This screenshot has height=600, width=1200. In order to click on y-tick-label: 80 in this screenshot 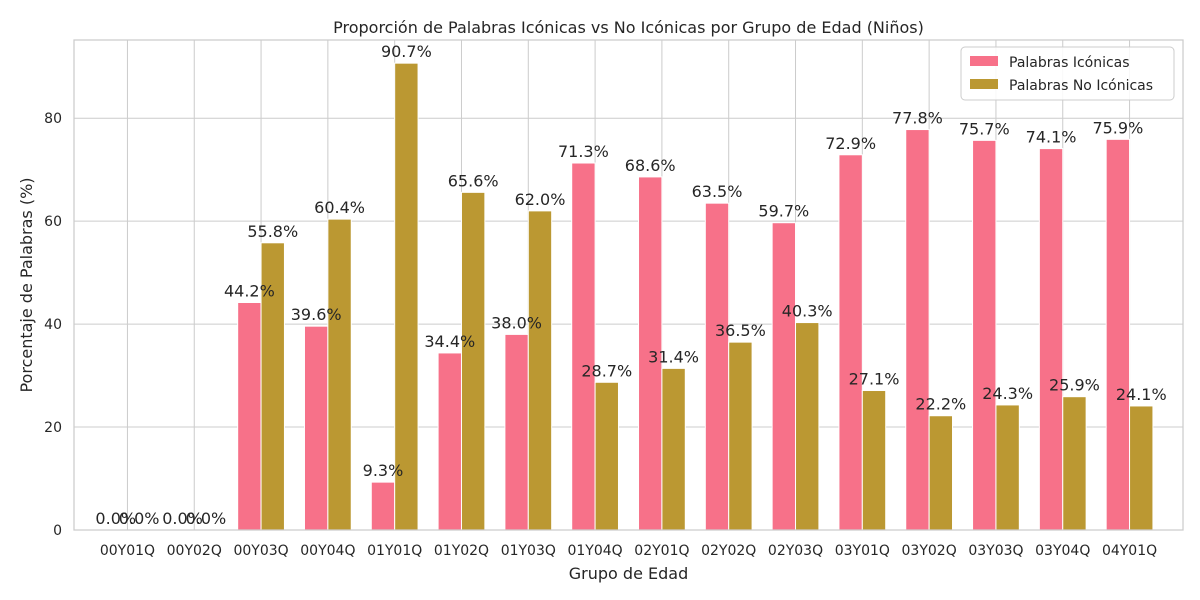, I will do `click(53, 119)`.